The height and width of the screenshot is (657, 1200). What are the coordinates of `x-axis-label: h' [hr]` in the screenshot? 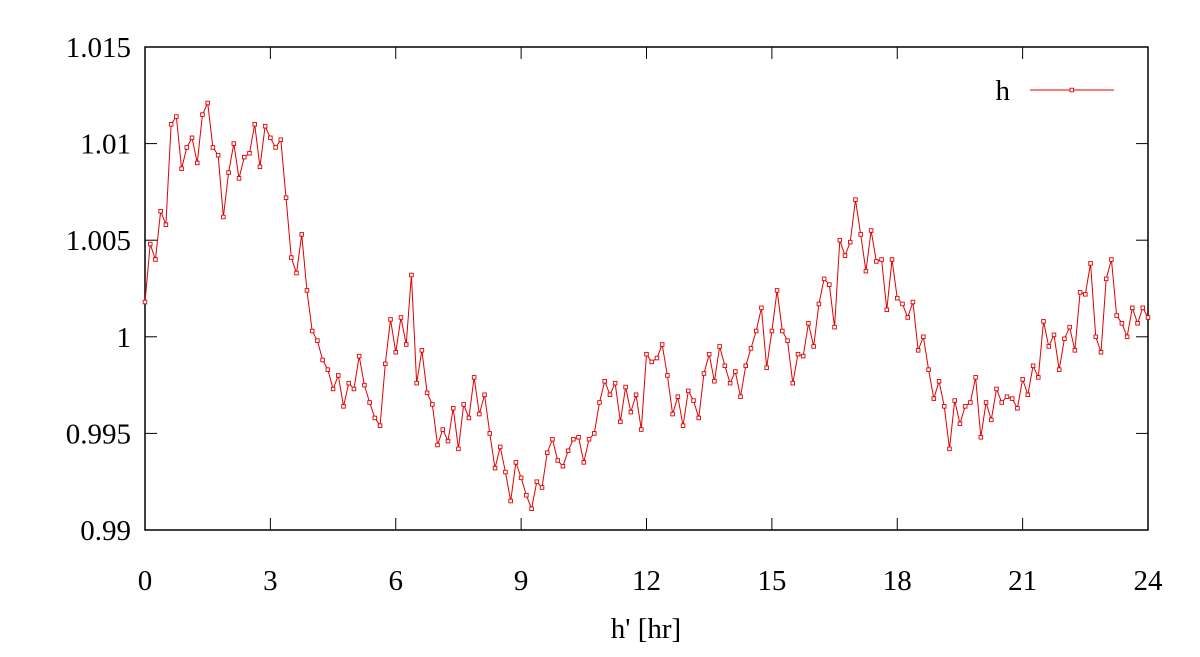 It's located at (646, 629).